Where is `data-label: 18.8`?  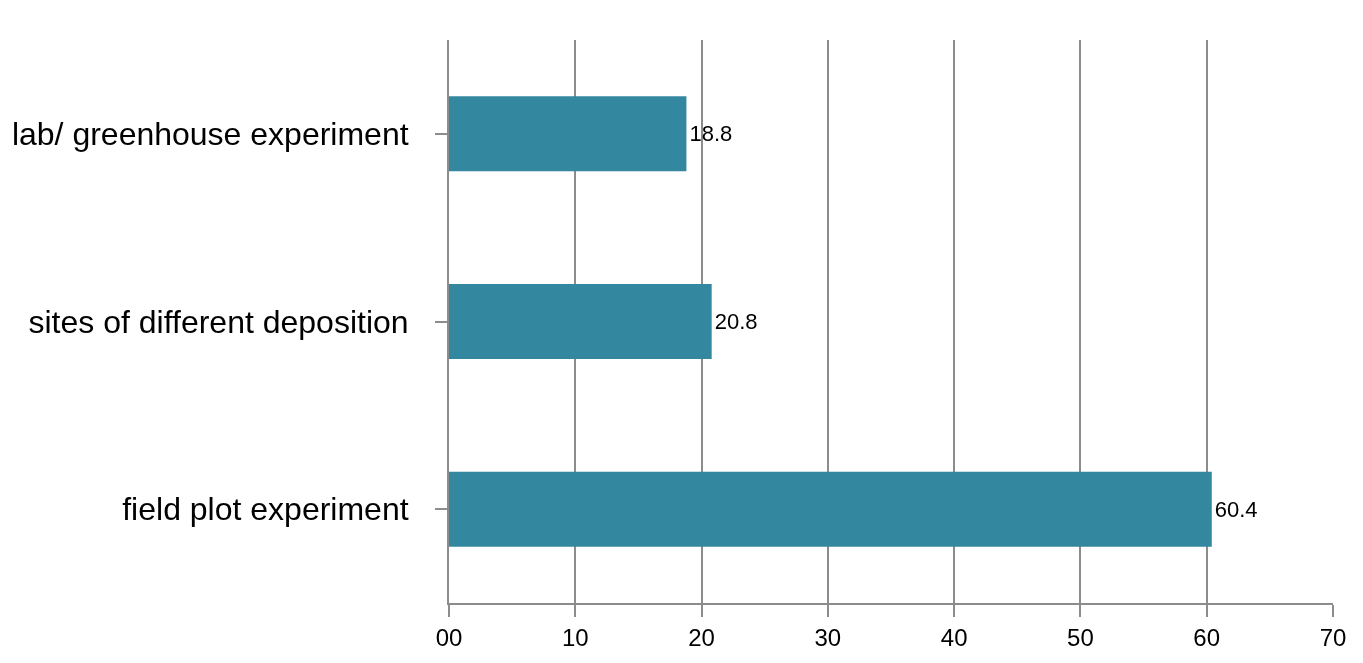
data-label: 18.8 is located at coordinates (711, 134).